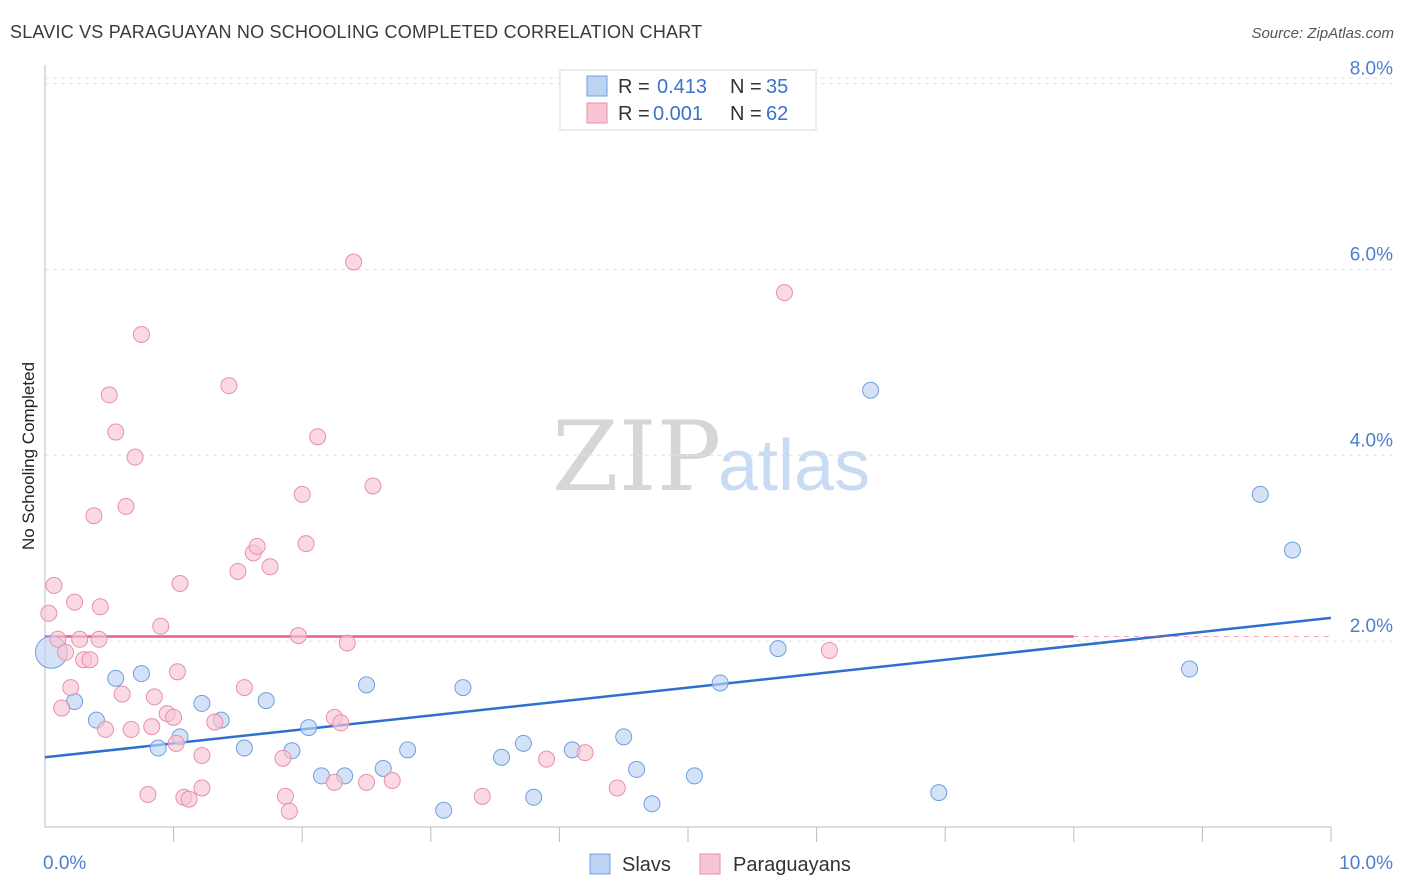  What do you see at coordinates (777, 87) in the screenshot?
I see `stats-n-value-slavs: 35` at bounding box center [777, 87].